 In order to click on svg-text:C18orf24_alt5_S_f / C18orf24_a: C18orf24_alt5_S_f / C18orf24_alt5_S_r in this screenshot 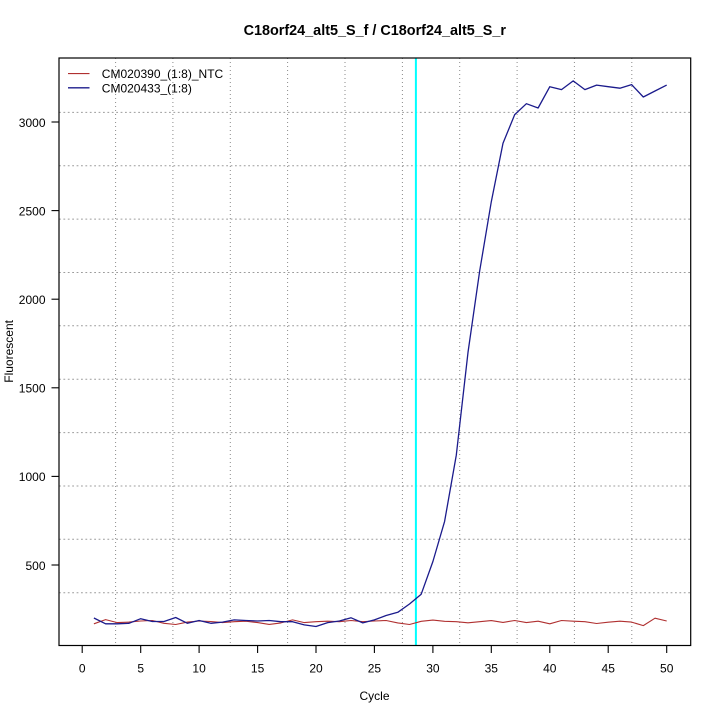, I will do `click(375, 31)`.